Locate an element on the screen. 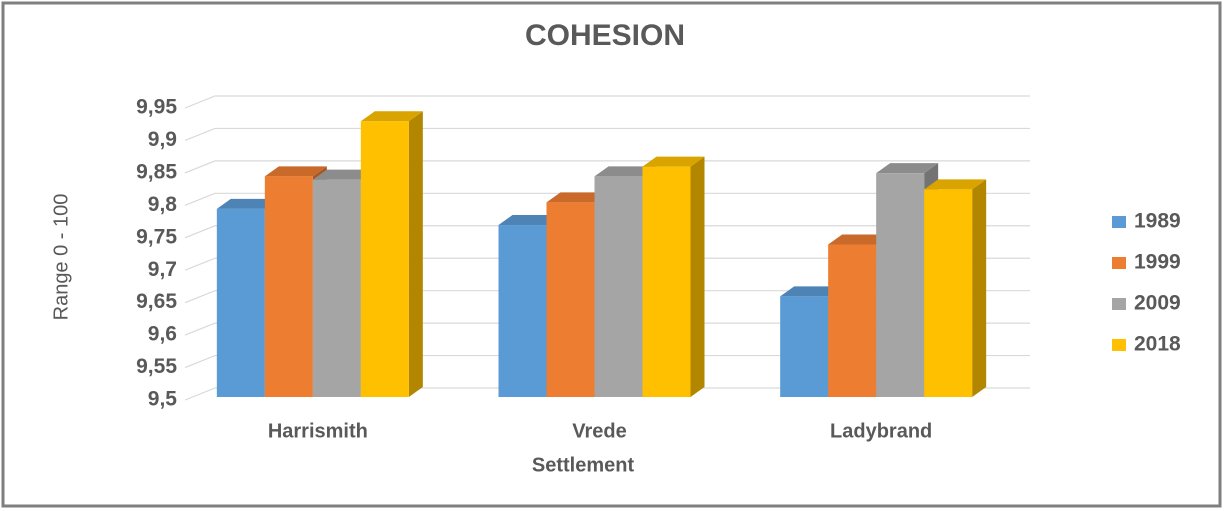 The width and height of the screenshot is (1225, 511). y-tick-label: 9,6 is located at coordinates (162, 334).